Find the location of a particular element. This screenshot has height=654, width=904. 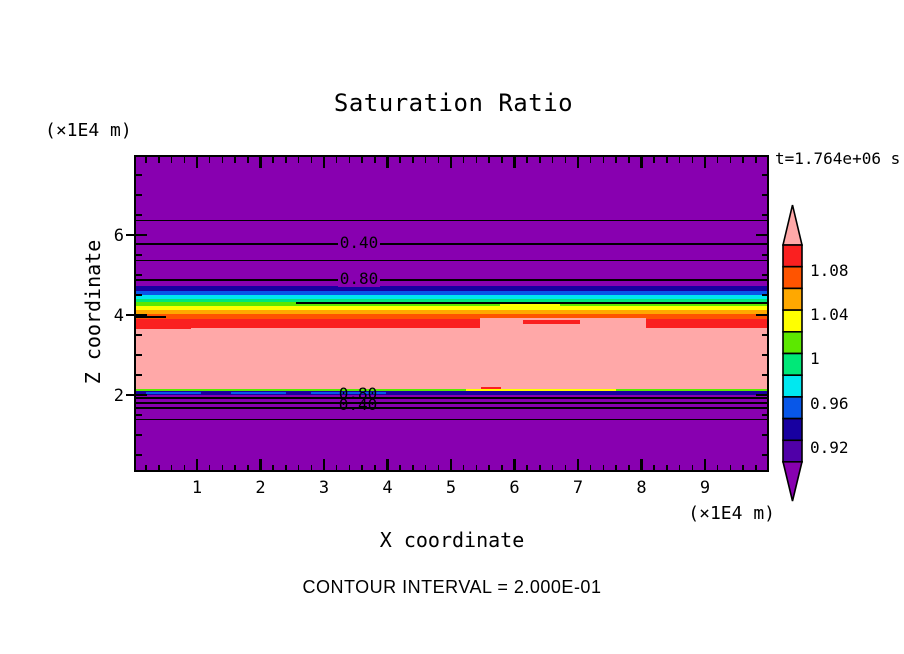

x-axis-label: X coordinate is located at coordinates (452, 540).